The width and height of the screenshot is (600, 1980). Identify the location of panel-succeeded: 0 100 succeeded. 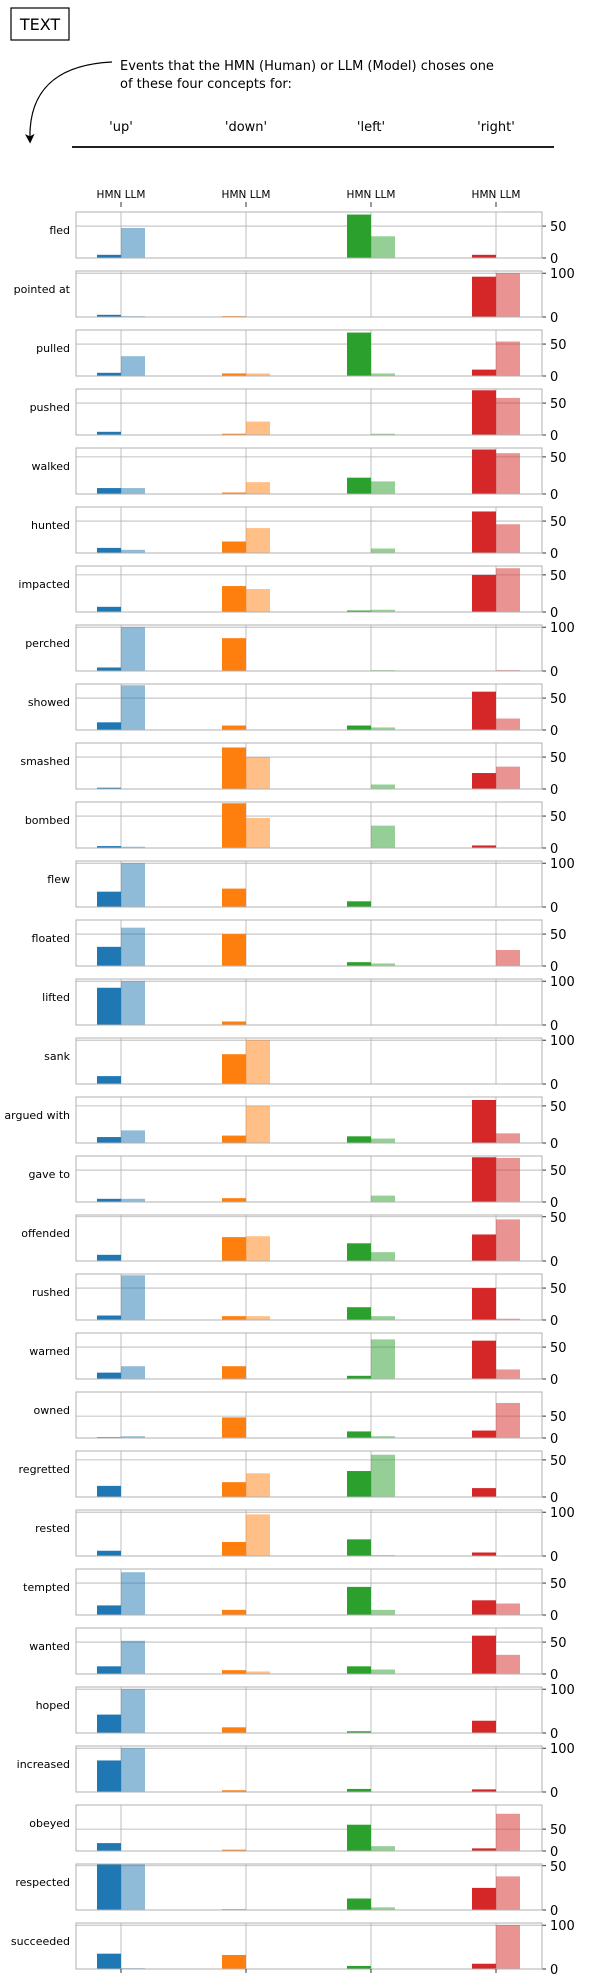
(293, 1948).